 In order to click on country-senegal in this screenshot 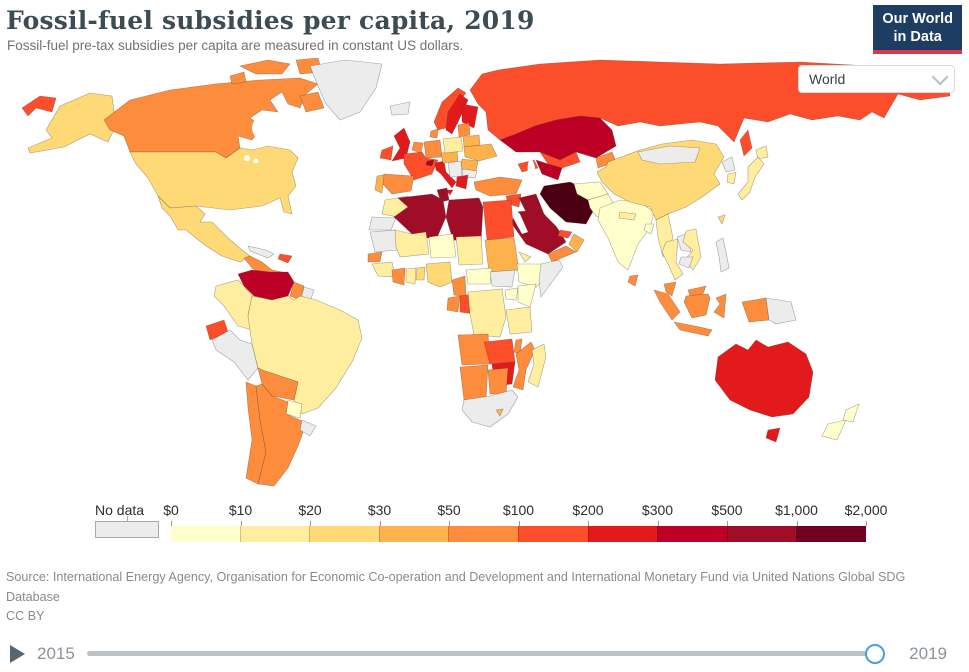, I will do `click(375, 257)`.